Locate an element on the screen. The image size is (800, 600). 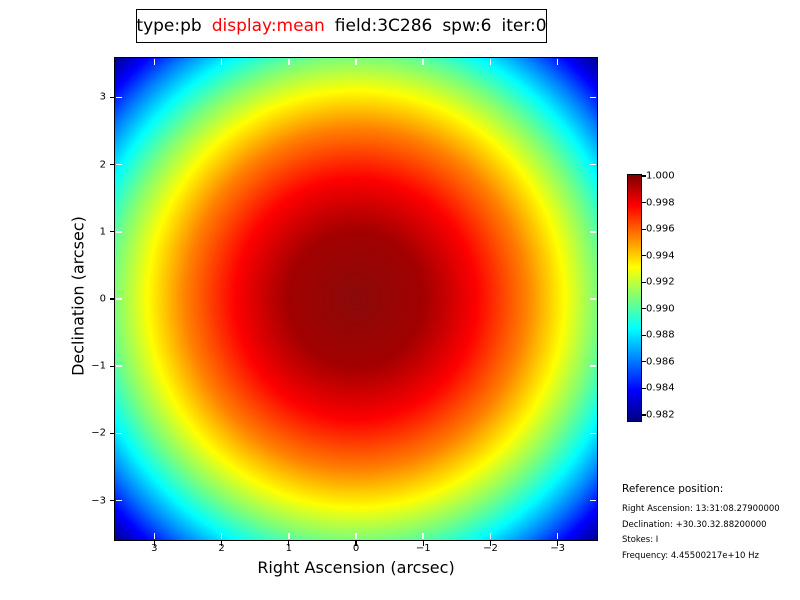
reference-line-stokes: Stokes: I is located at coordinates (640, 540).